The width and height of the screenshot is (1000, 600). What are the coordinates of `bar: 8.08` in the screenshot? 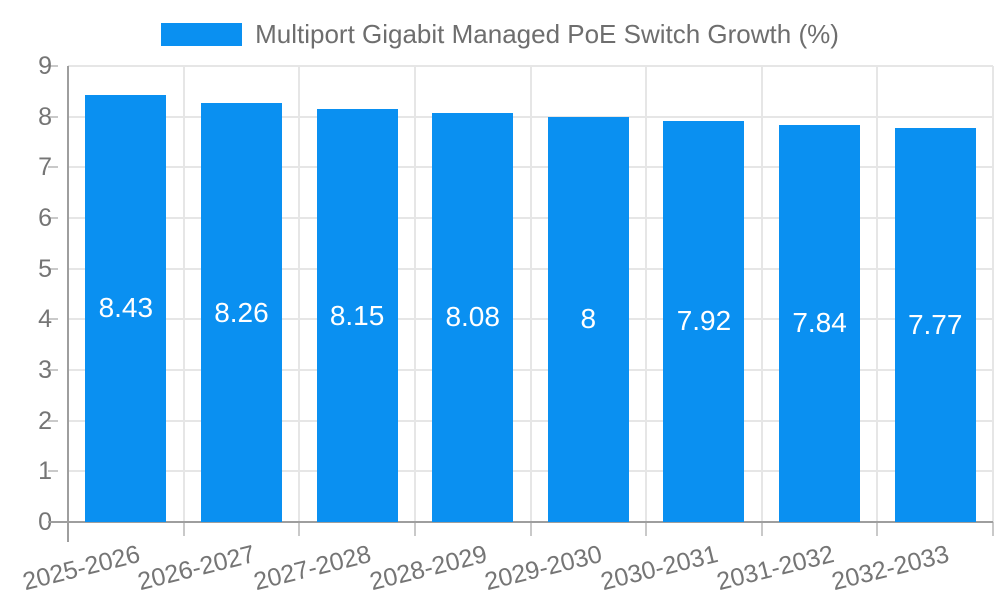 It's located at (473, 317).